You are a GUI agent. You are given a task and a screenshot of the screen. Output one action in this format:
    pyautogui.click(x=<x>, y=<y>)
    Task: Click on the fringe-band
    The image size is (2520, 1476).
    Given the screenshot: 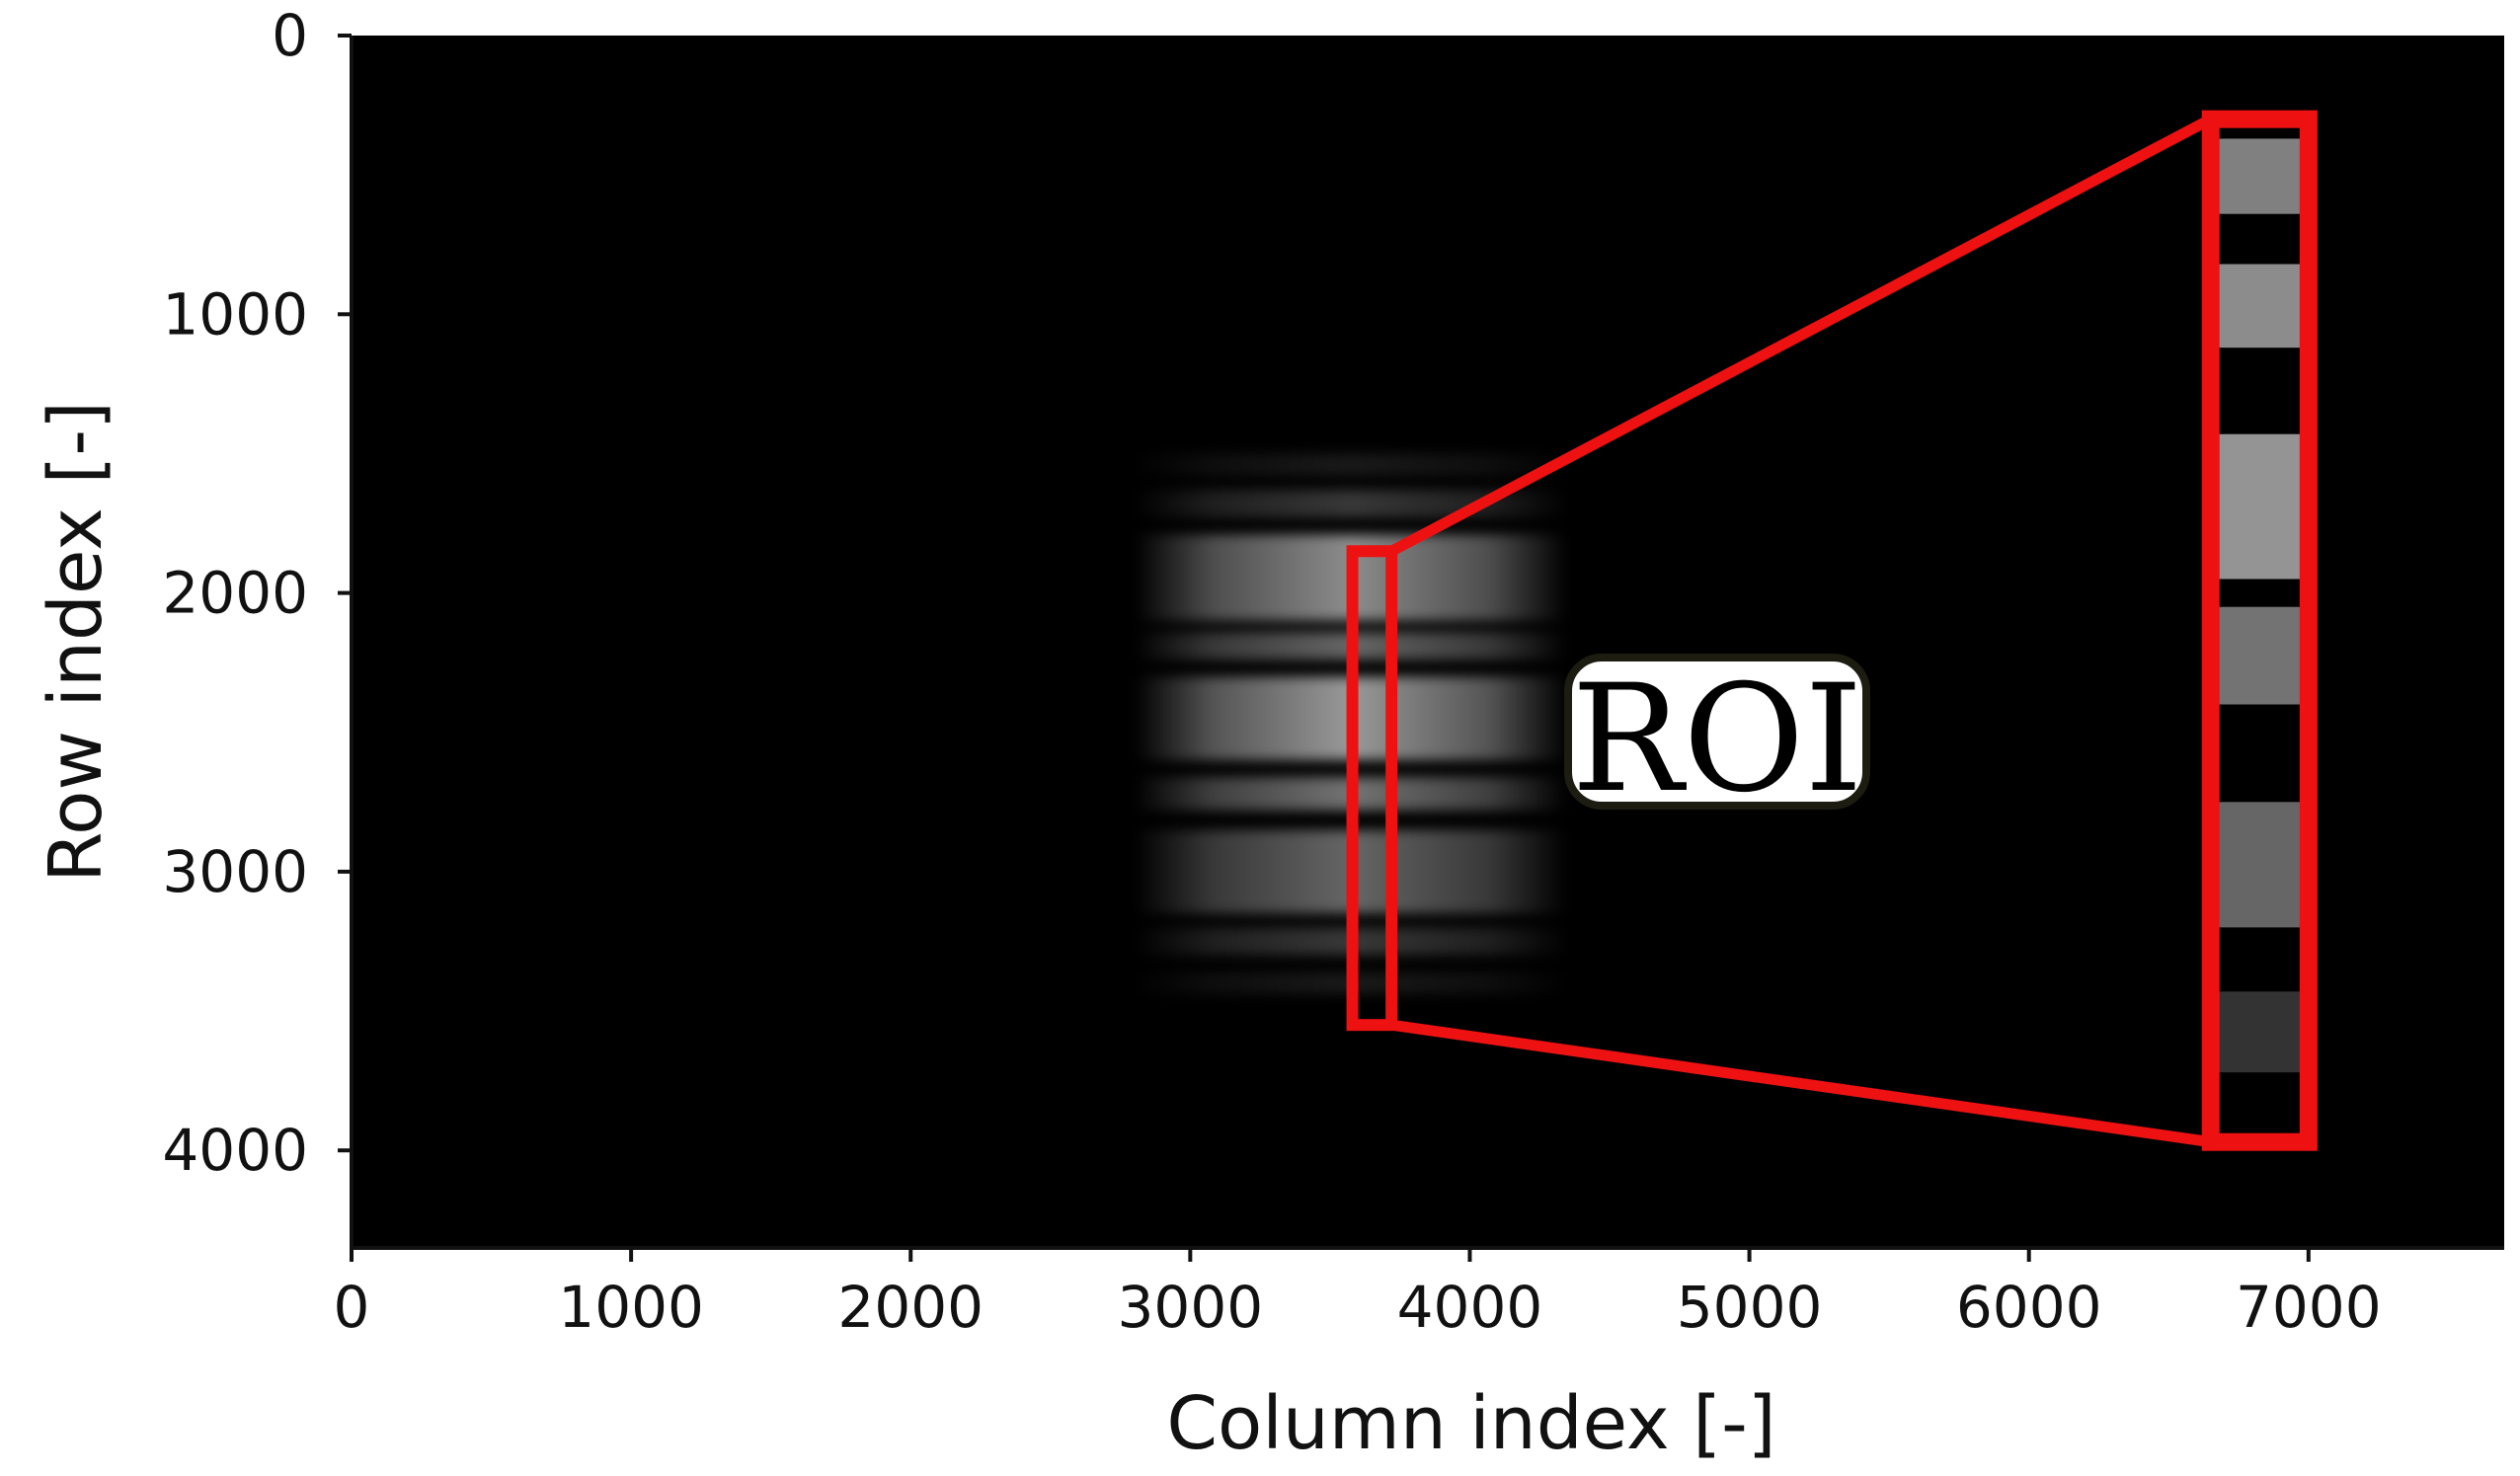 What is the action you would take?
    pyautogui.click(x=1351, y=465)
    